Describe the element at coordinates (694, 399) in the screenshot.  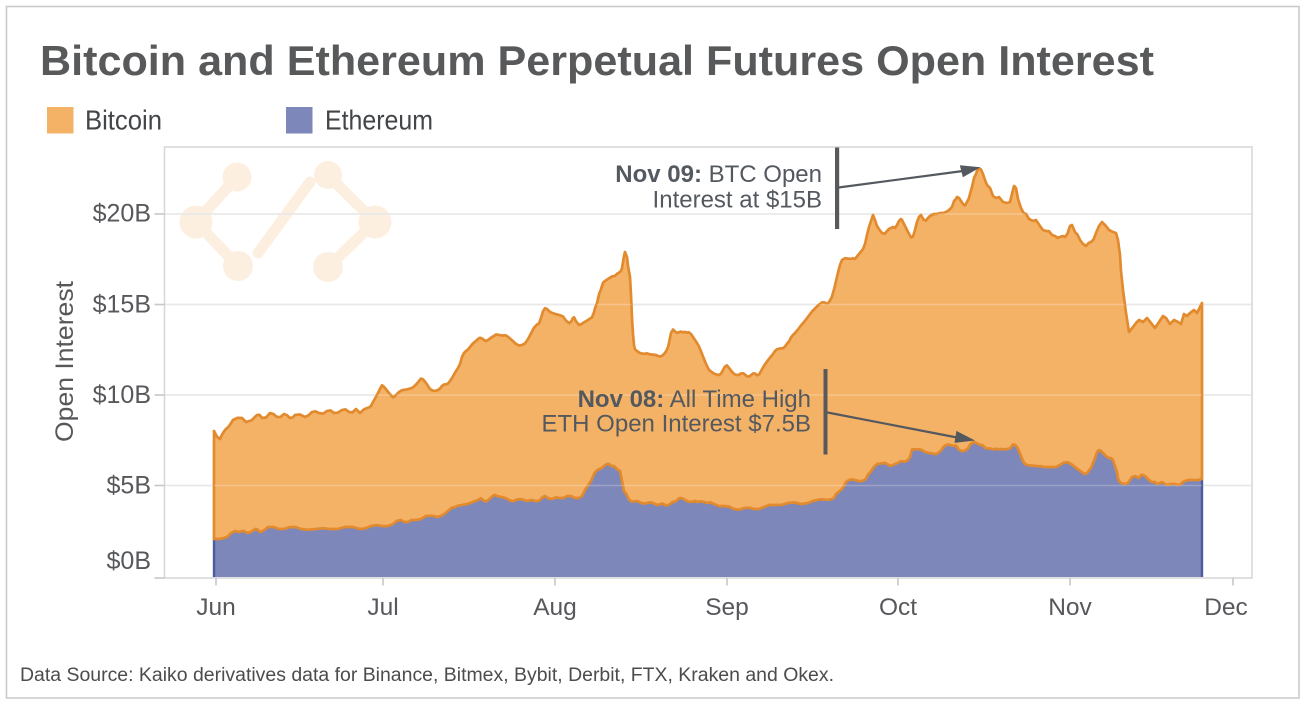
I see `svg-text: Nov 08: All Time High` at that location.